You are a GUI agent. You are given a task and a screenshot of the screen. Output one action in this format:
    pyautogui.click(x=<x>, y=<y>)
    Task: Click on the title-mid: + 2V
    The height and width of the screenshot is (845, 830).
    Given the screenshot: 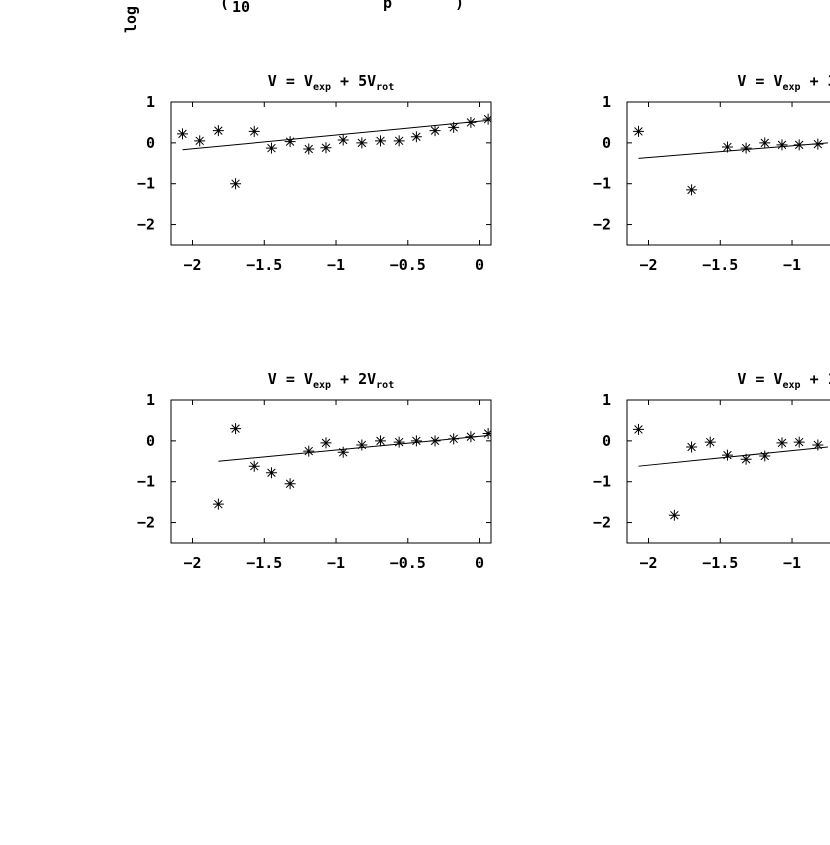 What is the action you would take?
    pyautogui.click(x=353, y=379)
    